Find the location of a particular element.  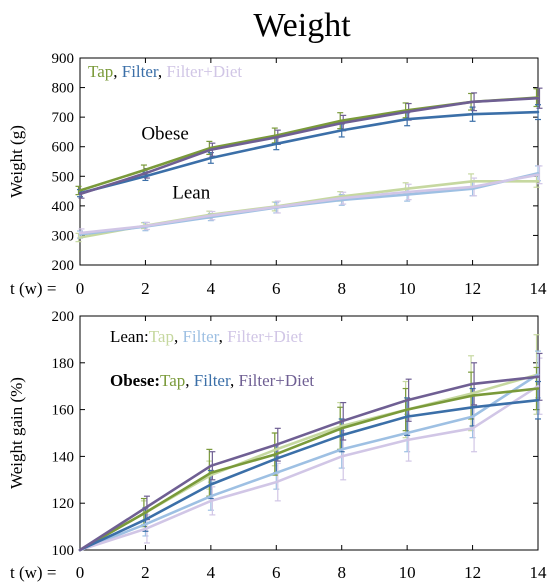

legend: Tap, Filter, Filter+Diet is located at coordinates (165, 71).